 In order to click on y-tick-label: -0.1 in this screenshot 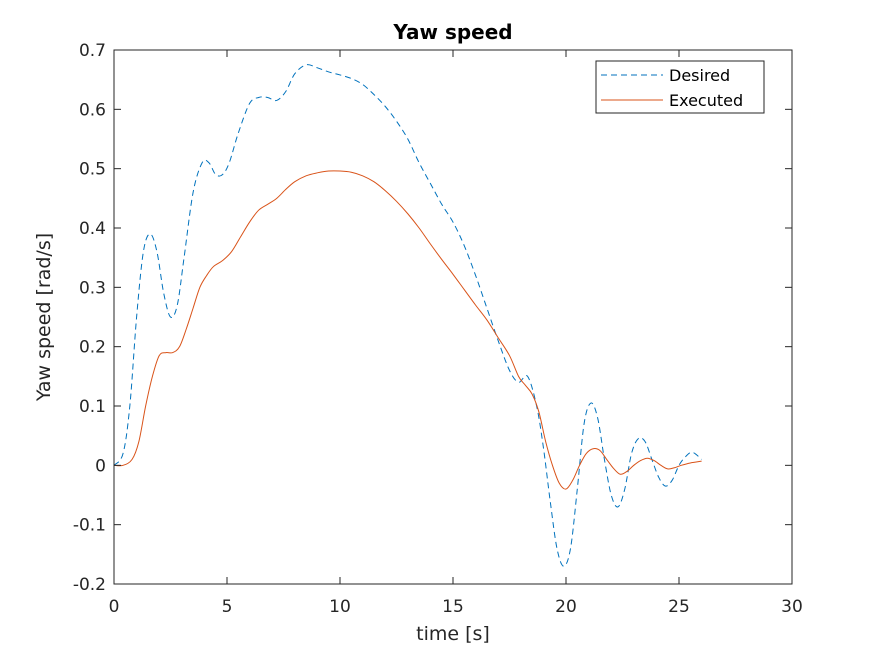, I will do `click(89, 526)`.